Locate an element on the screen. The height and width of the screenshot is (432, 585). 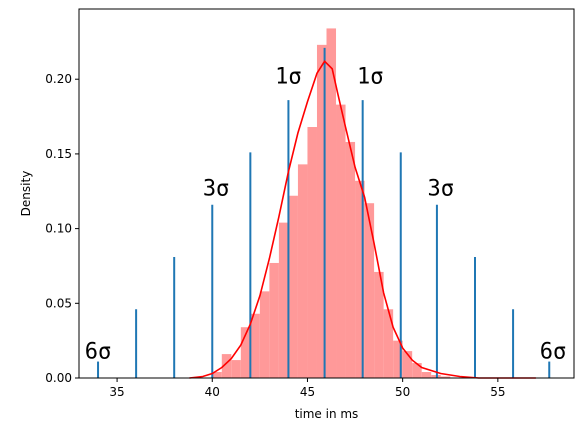
x-tick-label-1: 40 is located at coordinates (212, 392).